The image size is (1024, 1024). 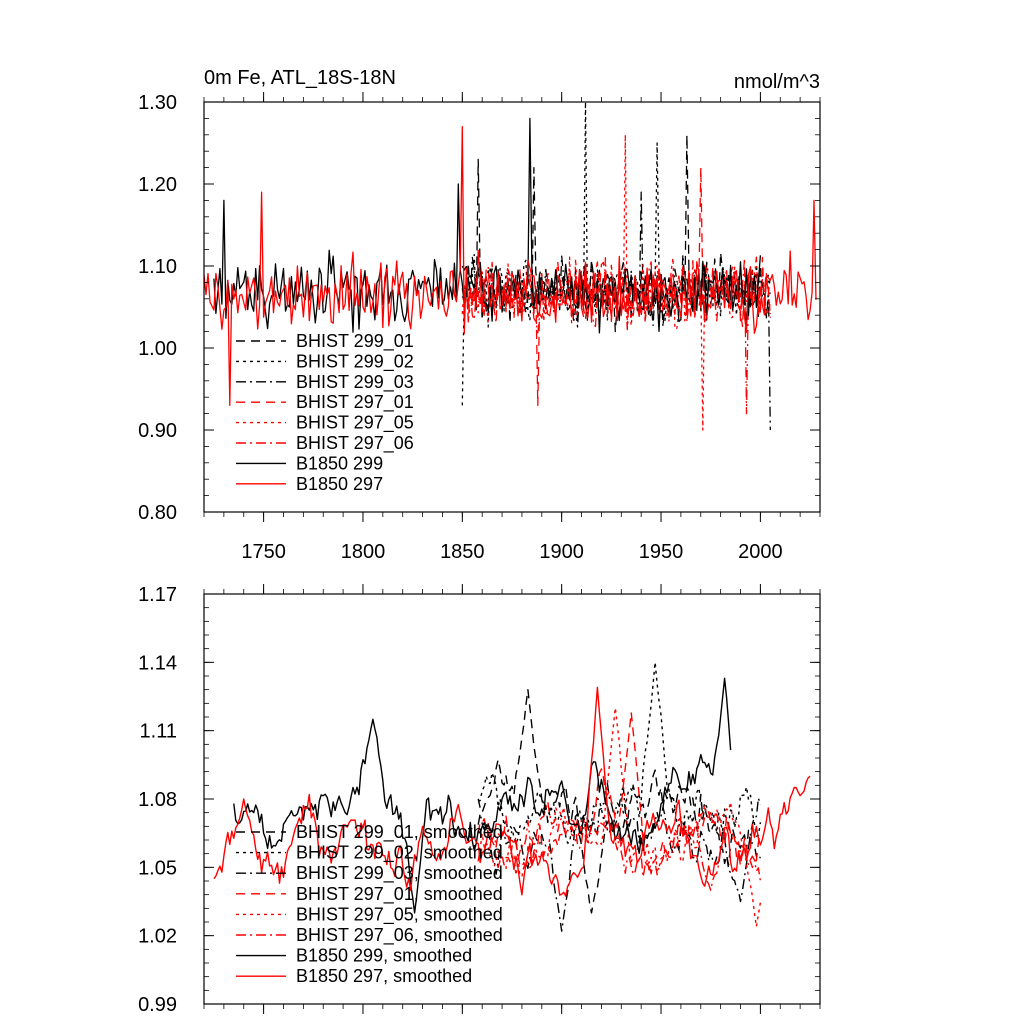 I want to click on top-panel-units: nmol/m^3, so click(x=777, y=82).